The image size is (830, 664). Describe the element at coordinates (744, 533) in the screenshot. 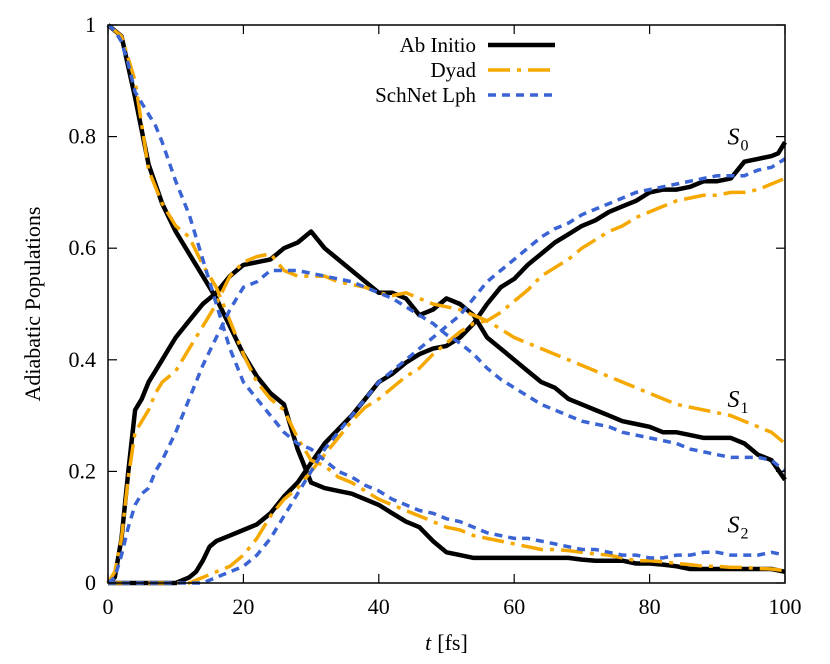

I see `state-label-subscript: 2` at that location.